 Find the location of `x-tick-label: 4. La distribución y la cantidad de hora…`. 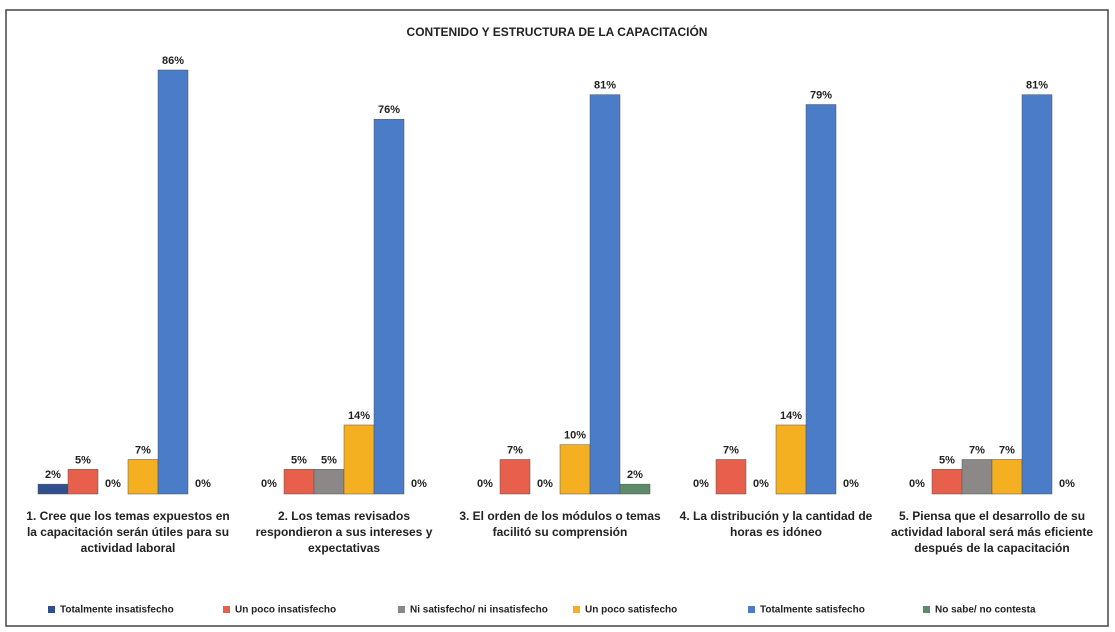

x-tick-label: 4. La distribución y la cantidad de hora… is located at coordinates (776, 524).